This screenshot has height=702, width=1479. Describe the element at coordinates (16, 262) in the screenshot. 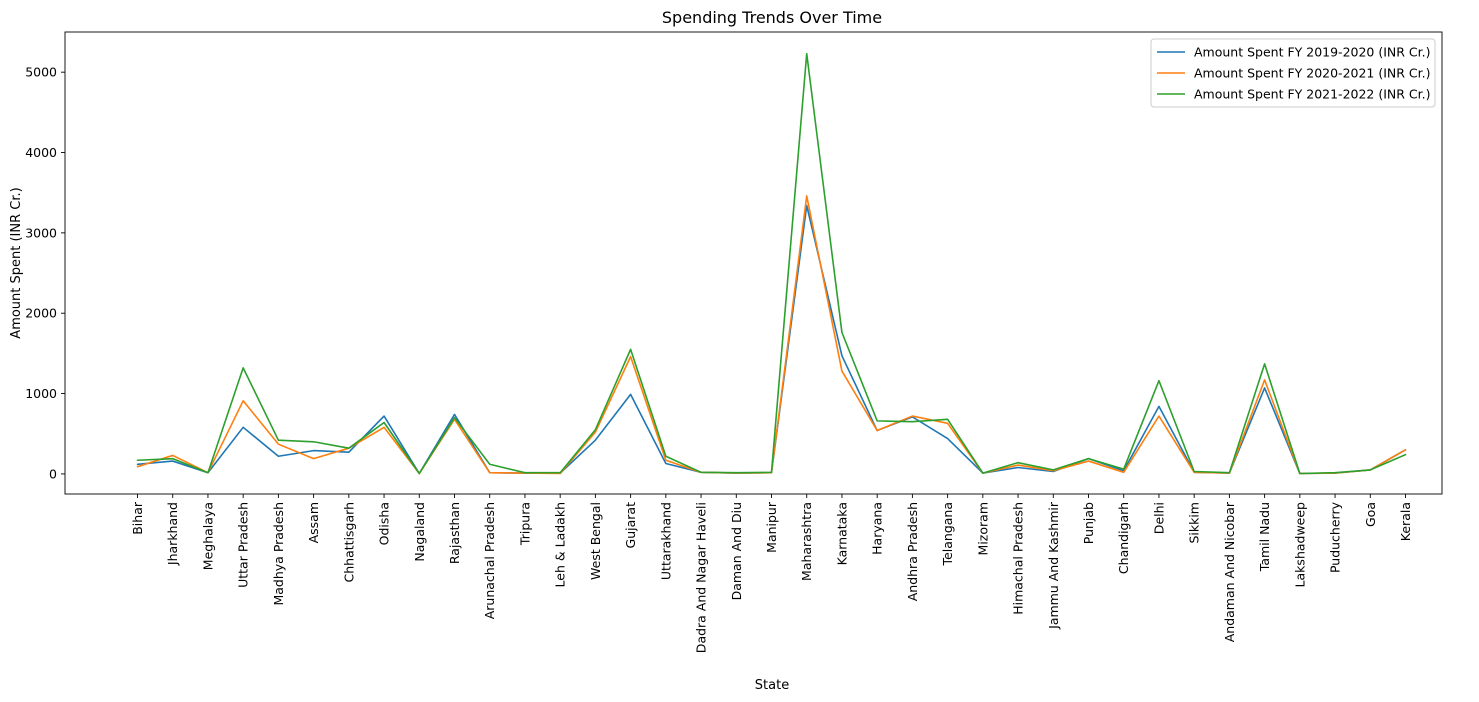

I see `y-axis-label: Amount Spent (INR Cr.)` at that location.